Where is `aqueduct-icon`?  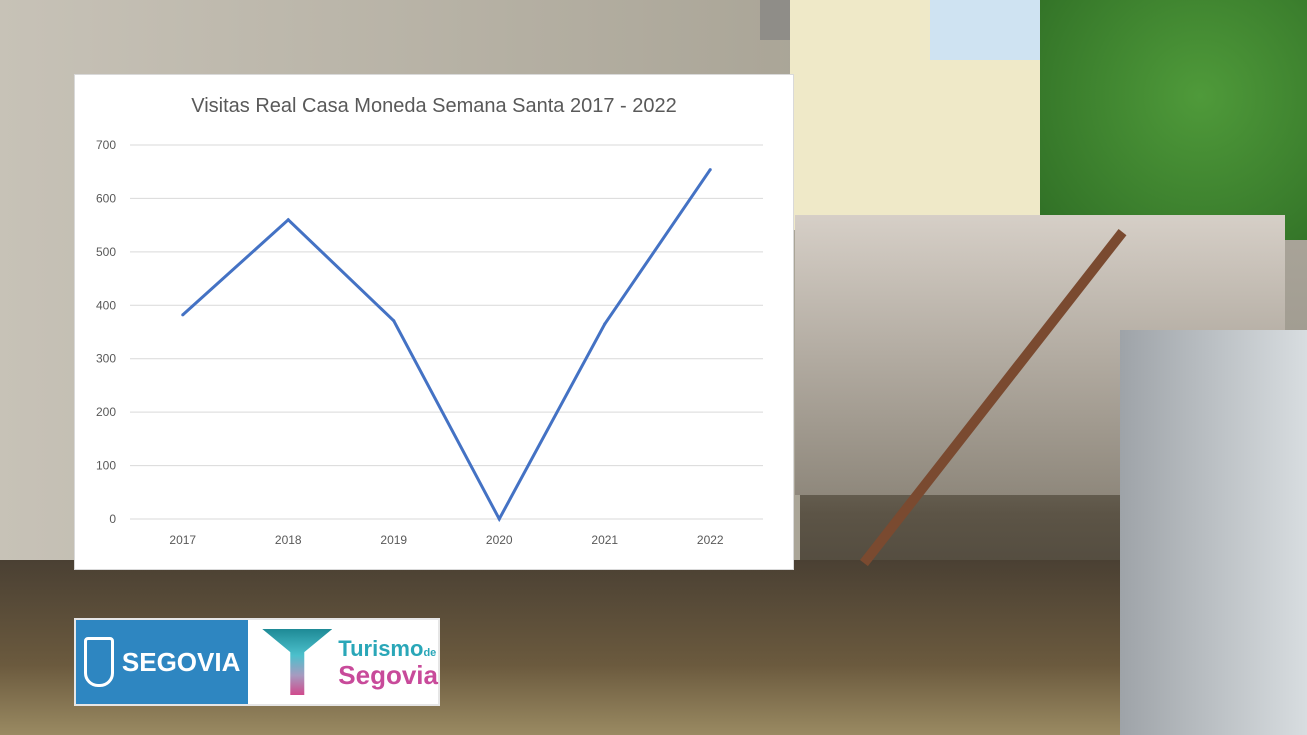 aqueduct-icon is located at coordinates (297, 662).